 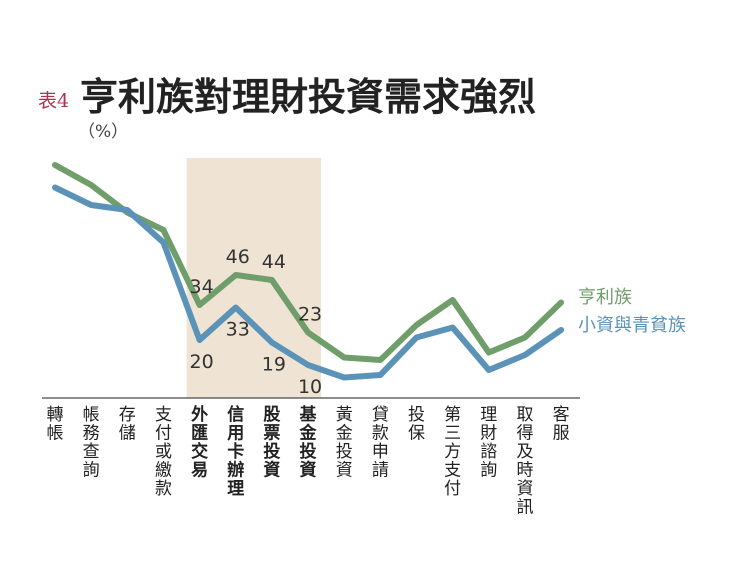 What do you see at coordinates (163, 452) in the screenshot?
I see `x-tick-label: 支付或繳款` at bounding box center [163, 452].